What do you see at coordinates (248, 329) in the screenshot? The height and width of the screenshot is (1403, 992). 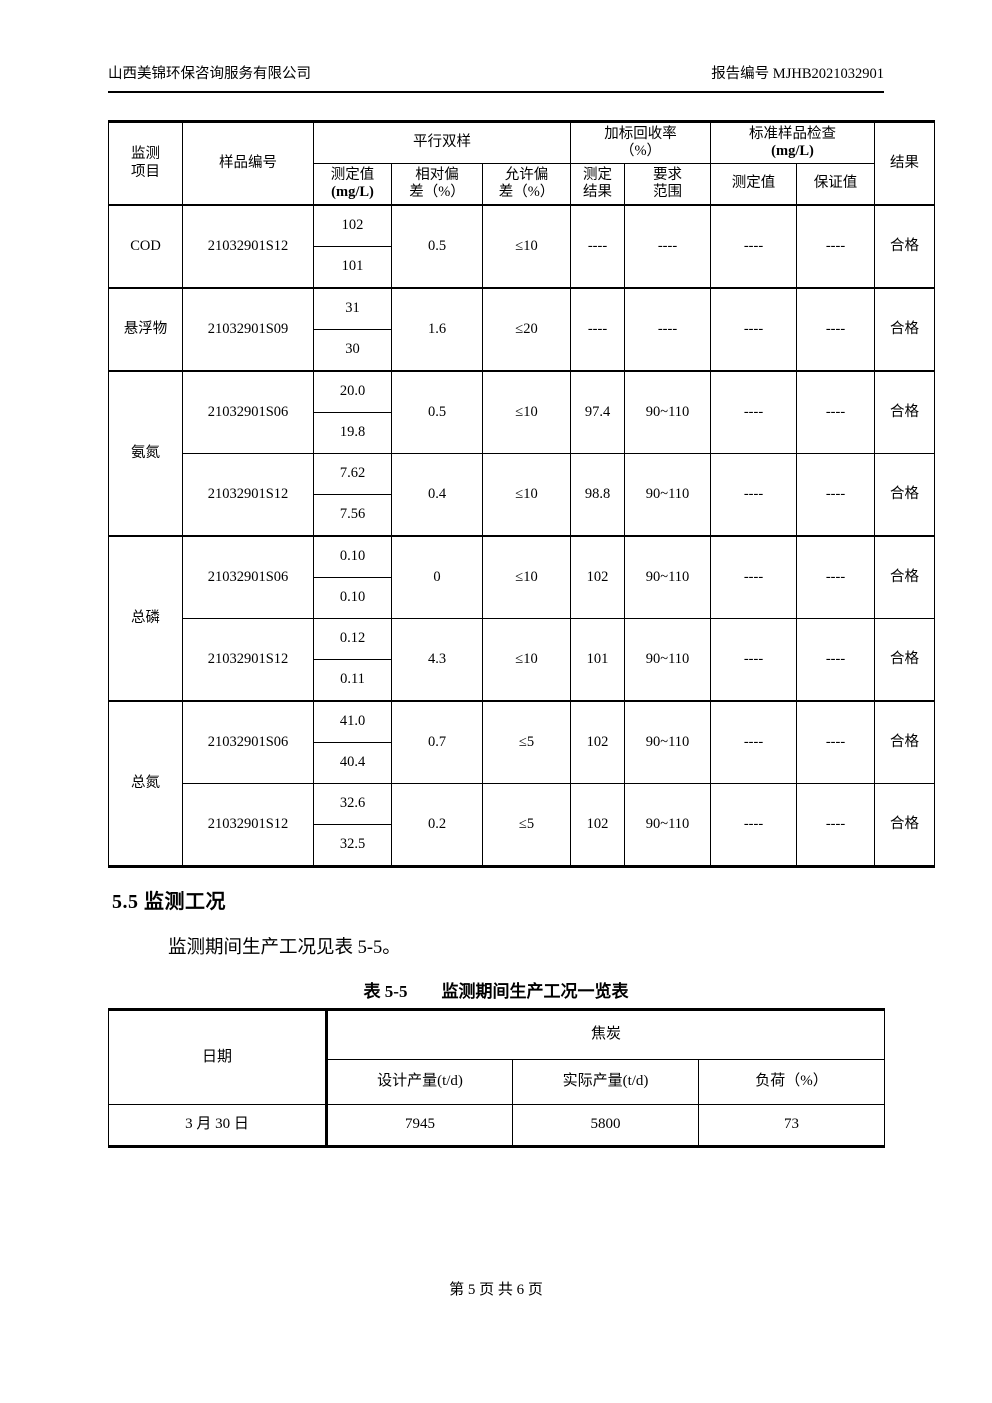 I see `cell-sample-no: 21032901S09` at bounding box center [248, 329].